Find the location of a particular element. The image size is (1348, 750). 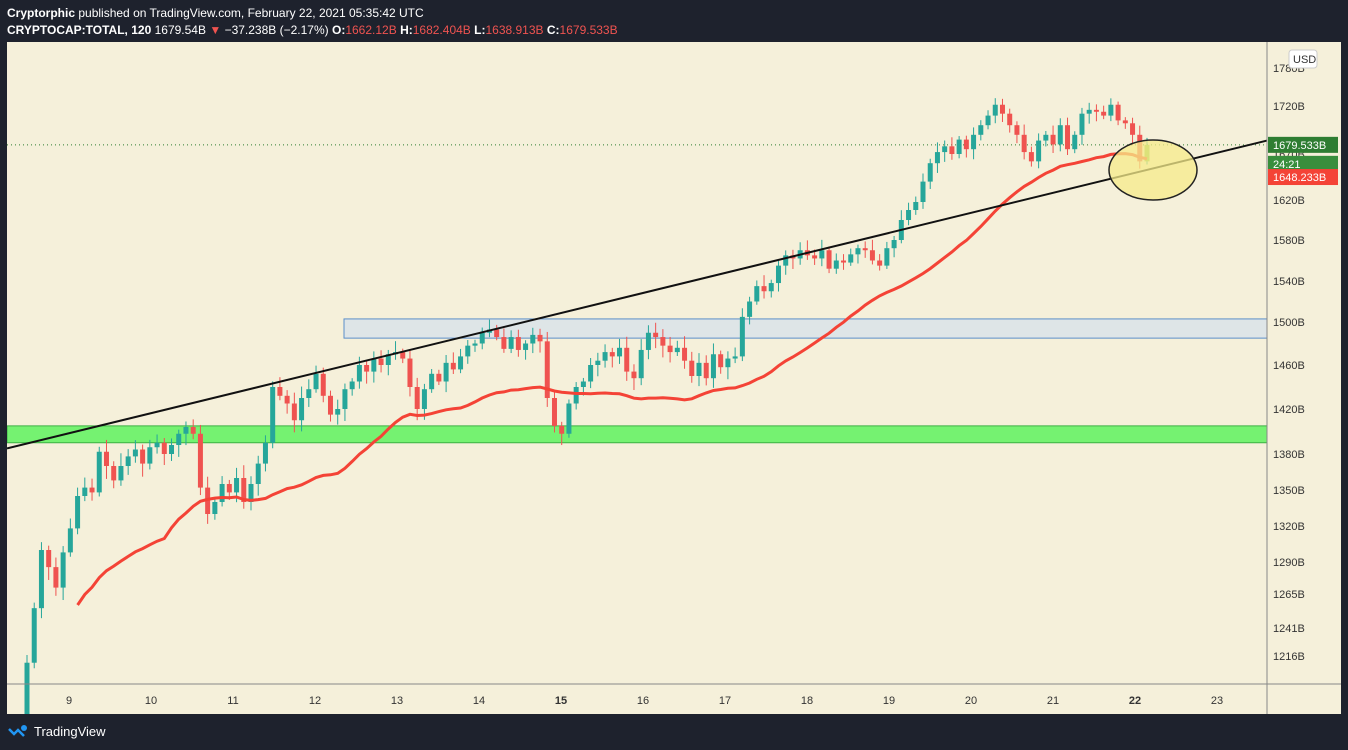

time-tick-label: 23 is located at coordinates (1217, 701).